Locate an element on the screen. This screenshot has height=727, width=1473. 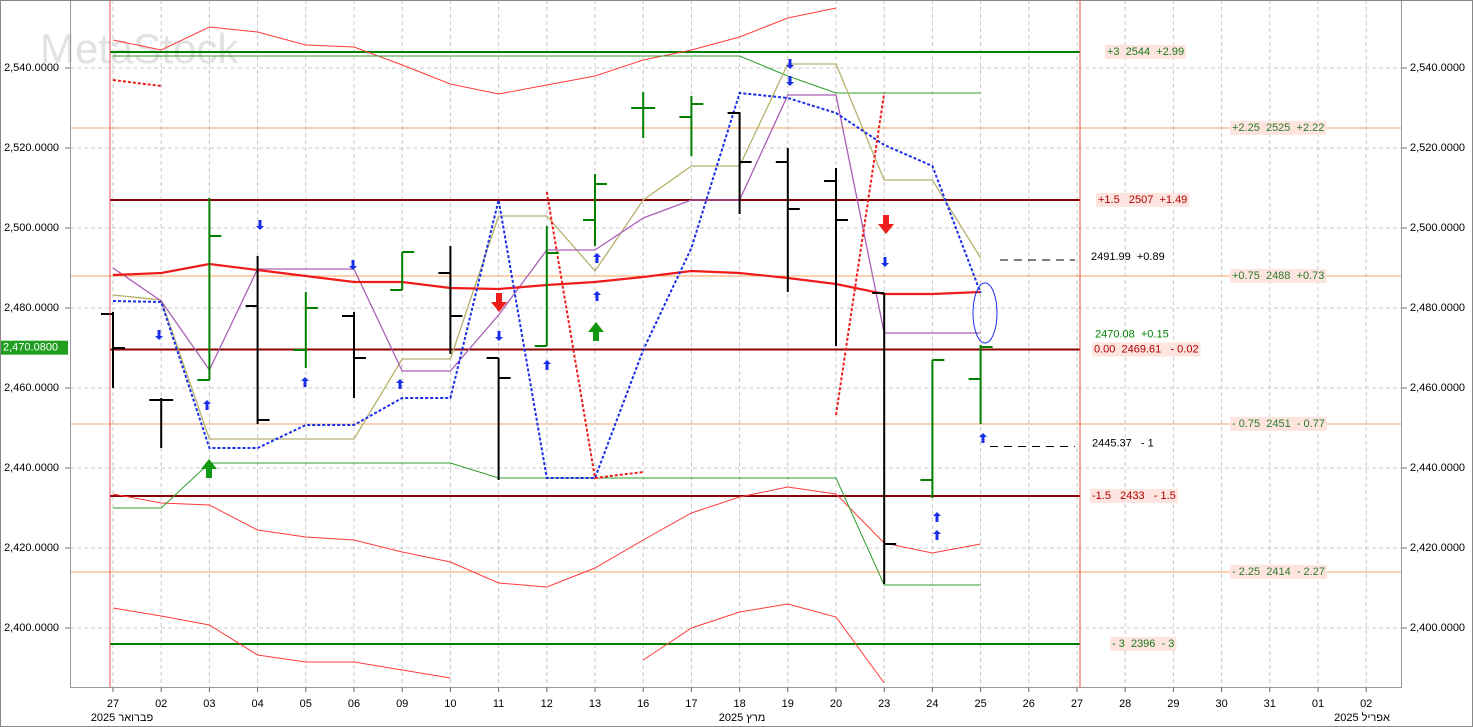
level-label: - 2.25 2414 - 2.27 is located at coordinates (1278, 572).